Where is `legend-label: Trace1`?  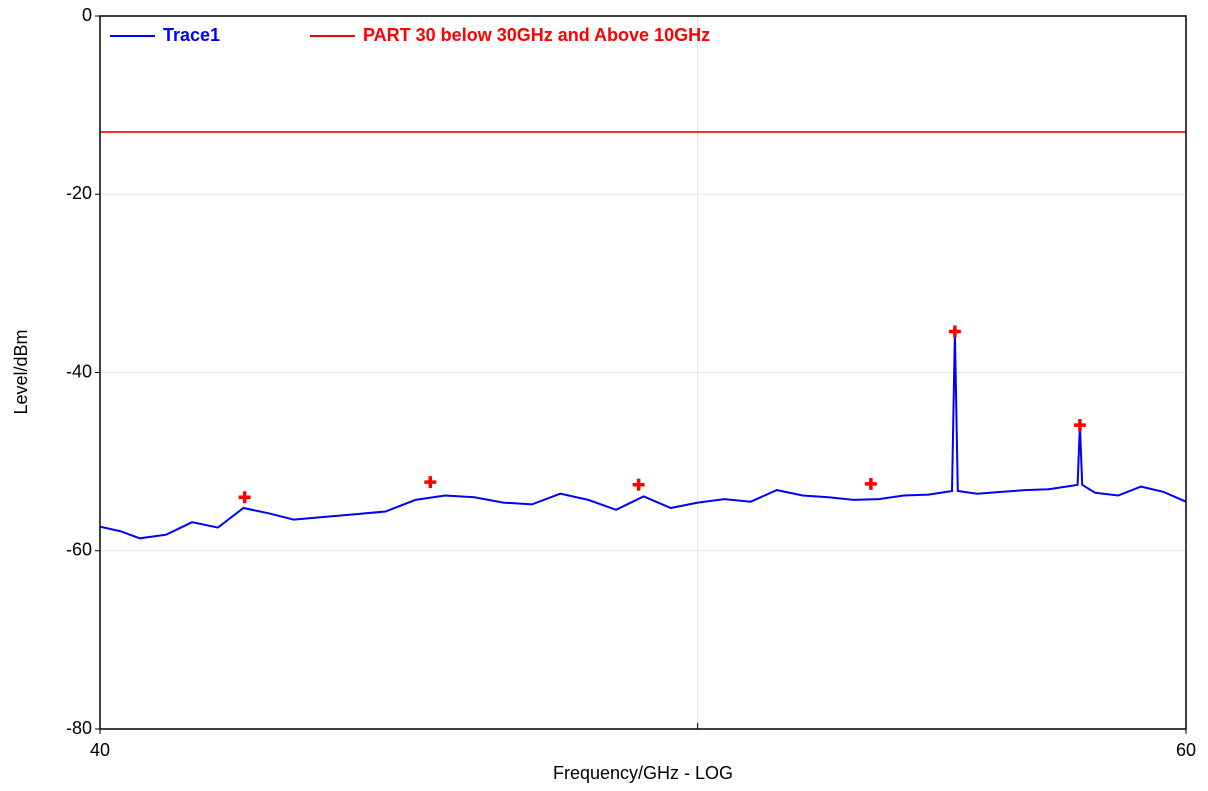
legend-label: Trace1 is located at coordinates (191, 35).